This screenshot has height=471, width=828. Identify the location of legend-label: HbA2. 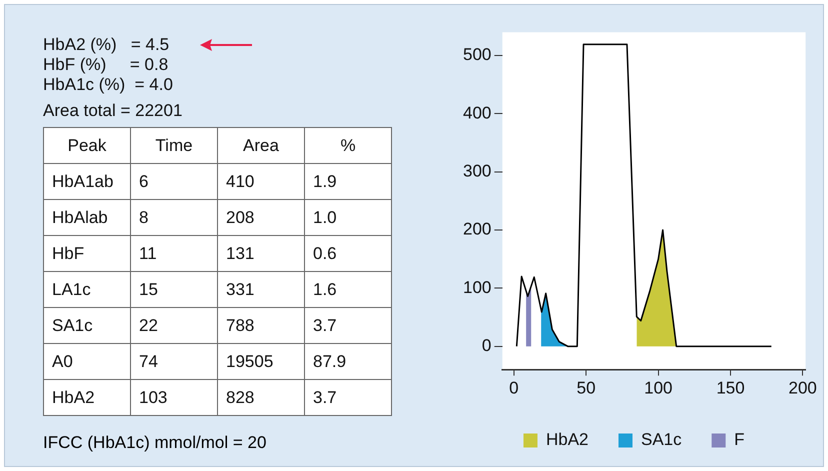
(567, 440).